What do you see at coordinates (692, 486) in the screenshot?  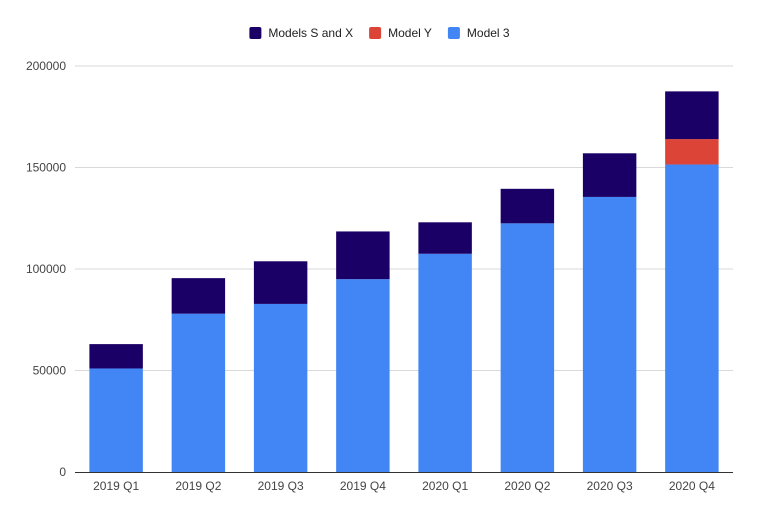 I see `x-tick-label-2020-q4: 2020 Q4` at bounding box center [692, 486].